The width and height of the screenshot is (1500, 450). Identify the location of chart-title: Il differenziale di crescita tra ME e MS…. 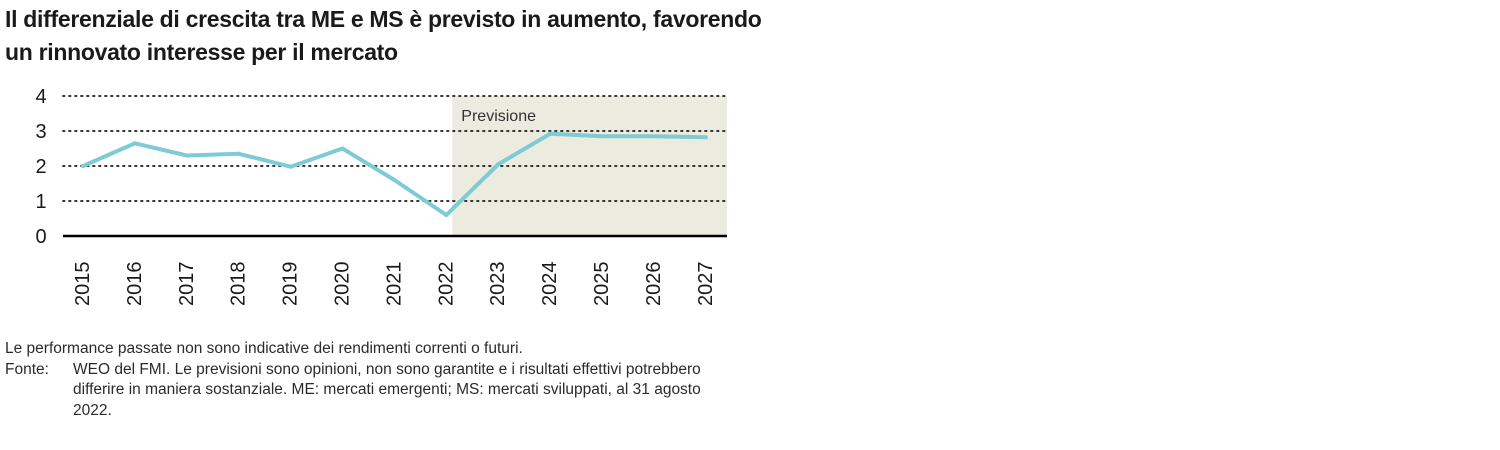
(383, 35).